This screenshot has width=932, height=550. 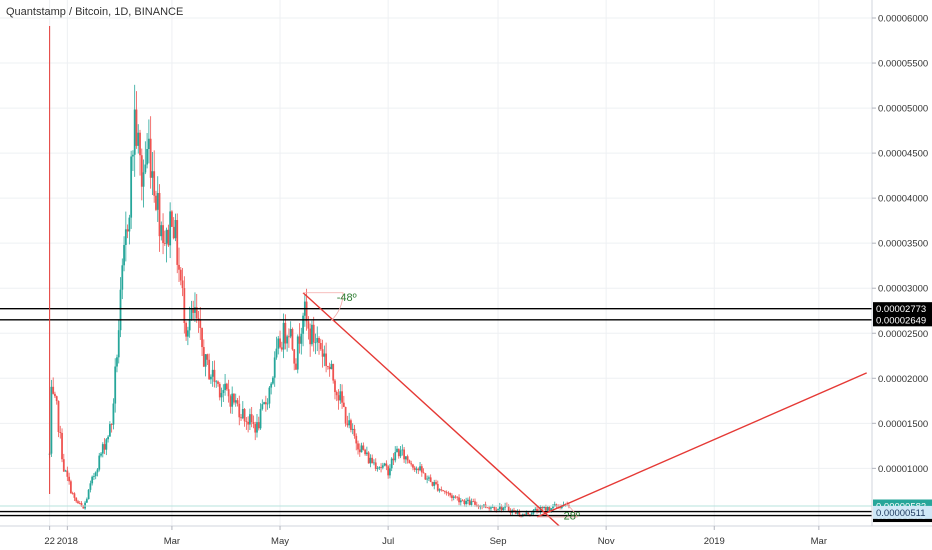 What do you see at coordinates (323, 307) in the screenshot?
I see `angle-wedge-down` at bounding box center [323, 307].